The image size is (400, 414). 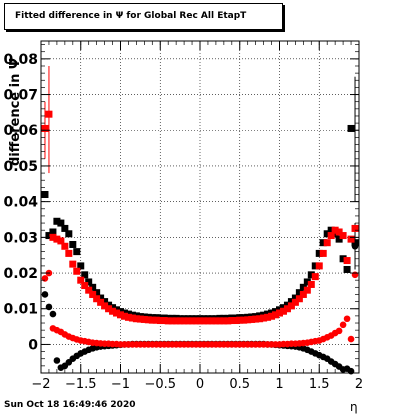 What do you see at coordinates (20, 274) in the screenshot?
I see `y-tick-label: 0.02` at bounding box center [20, 274].